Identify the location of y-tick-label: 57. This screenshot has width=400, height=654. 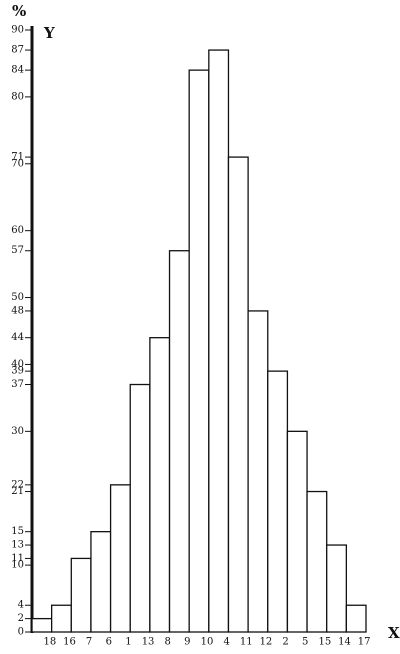
(17, 250).